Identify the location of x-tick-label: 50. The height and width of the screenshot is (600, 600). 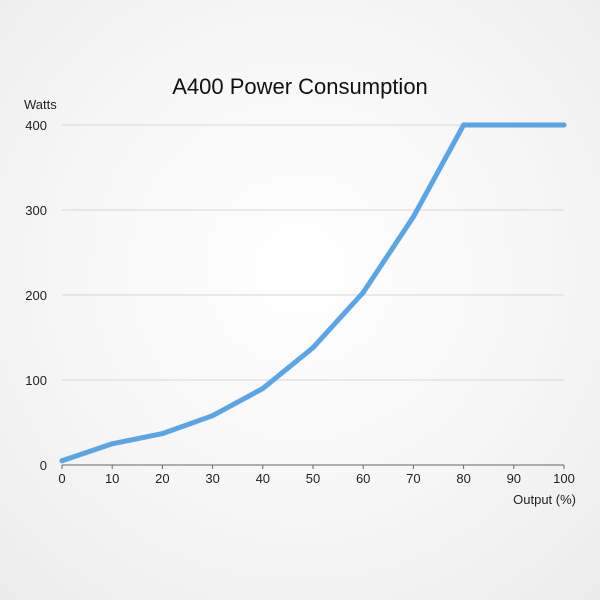
(313, 478).